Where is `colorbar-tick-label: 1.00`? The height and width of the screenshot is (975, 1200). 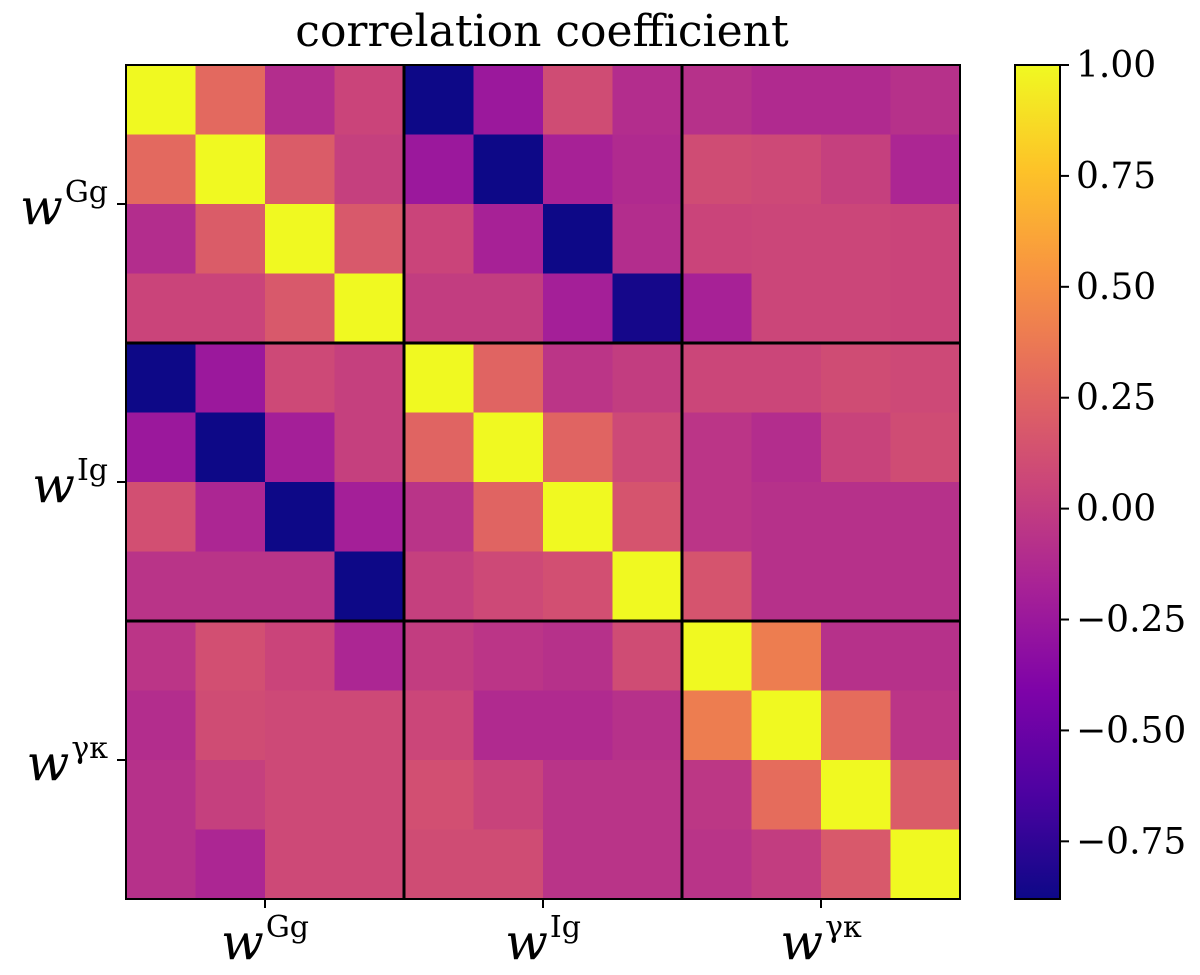
colorbar-tick-label: 1.00 is located at coordinates (1116, 65).